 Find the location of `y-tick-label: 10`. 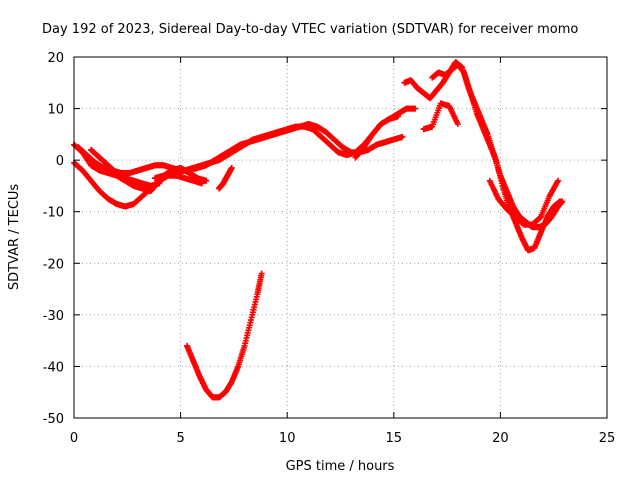

y-tick-label: 10 is located at coordinates (55, 110).